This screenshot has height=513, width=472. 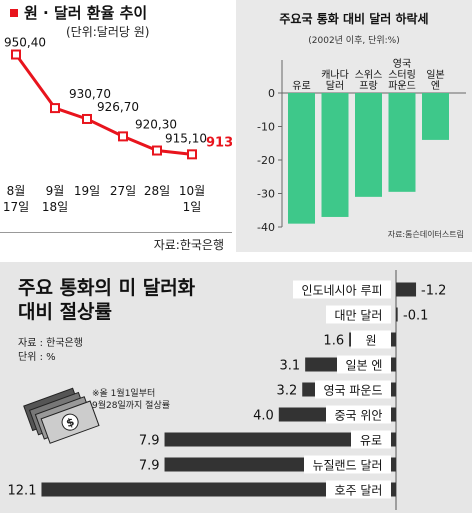 I want to click on x-tick-label: 유로, so click(x=301, y=86).